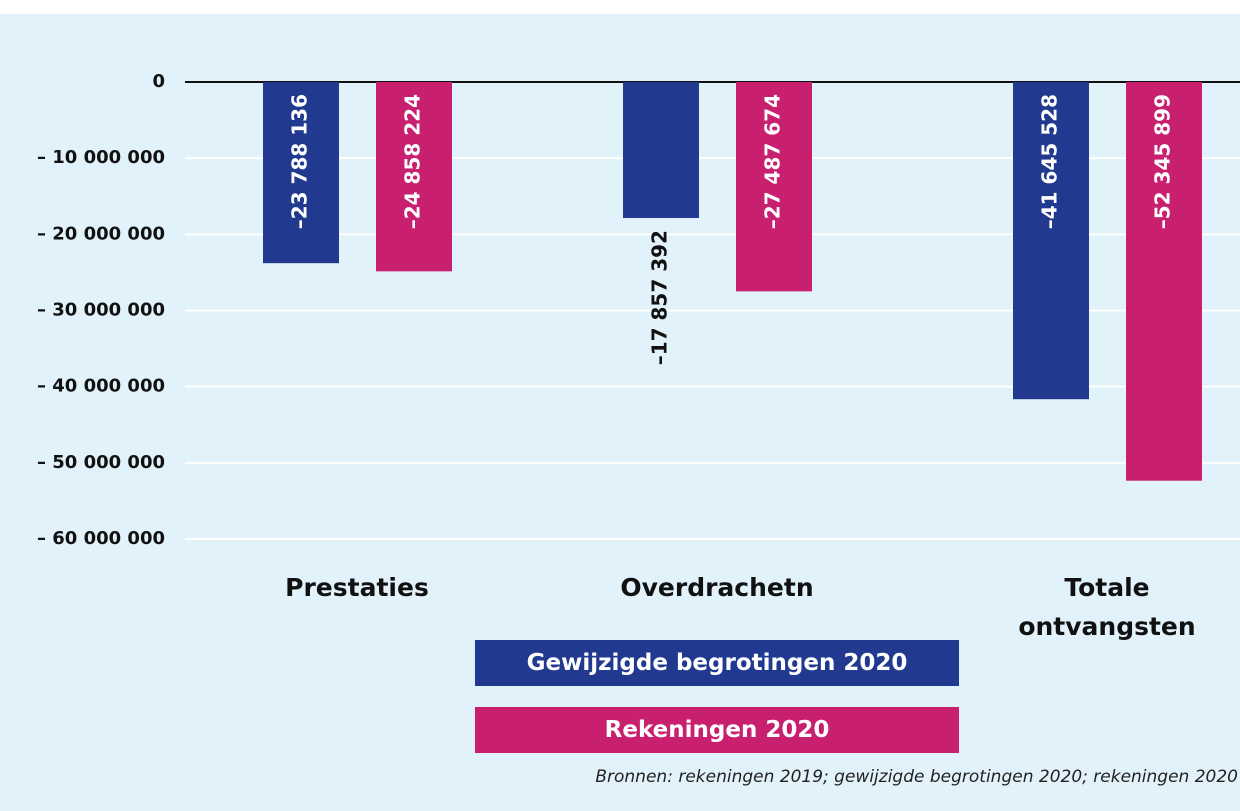 This screenshot has width=1240, height=811. I want to click on y-tick-label: – 10 000 000, so click(101, 157).